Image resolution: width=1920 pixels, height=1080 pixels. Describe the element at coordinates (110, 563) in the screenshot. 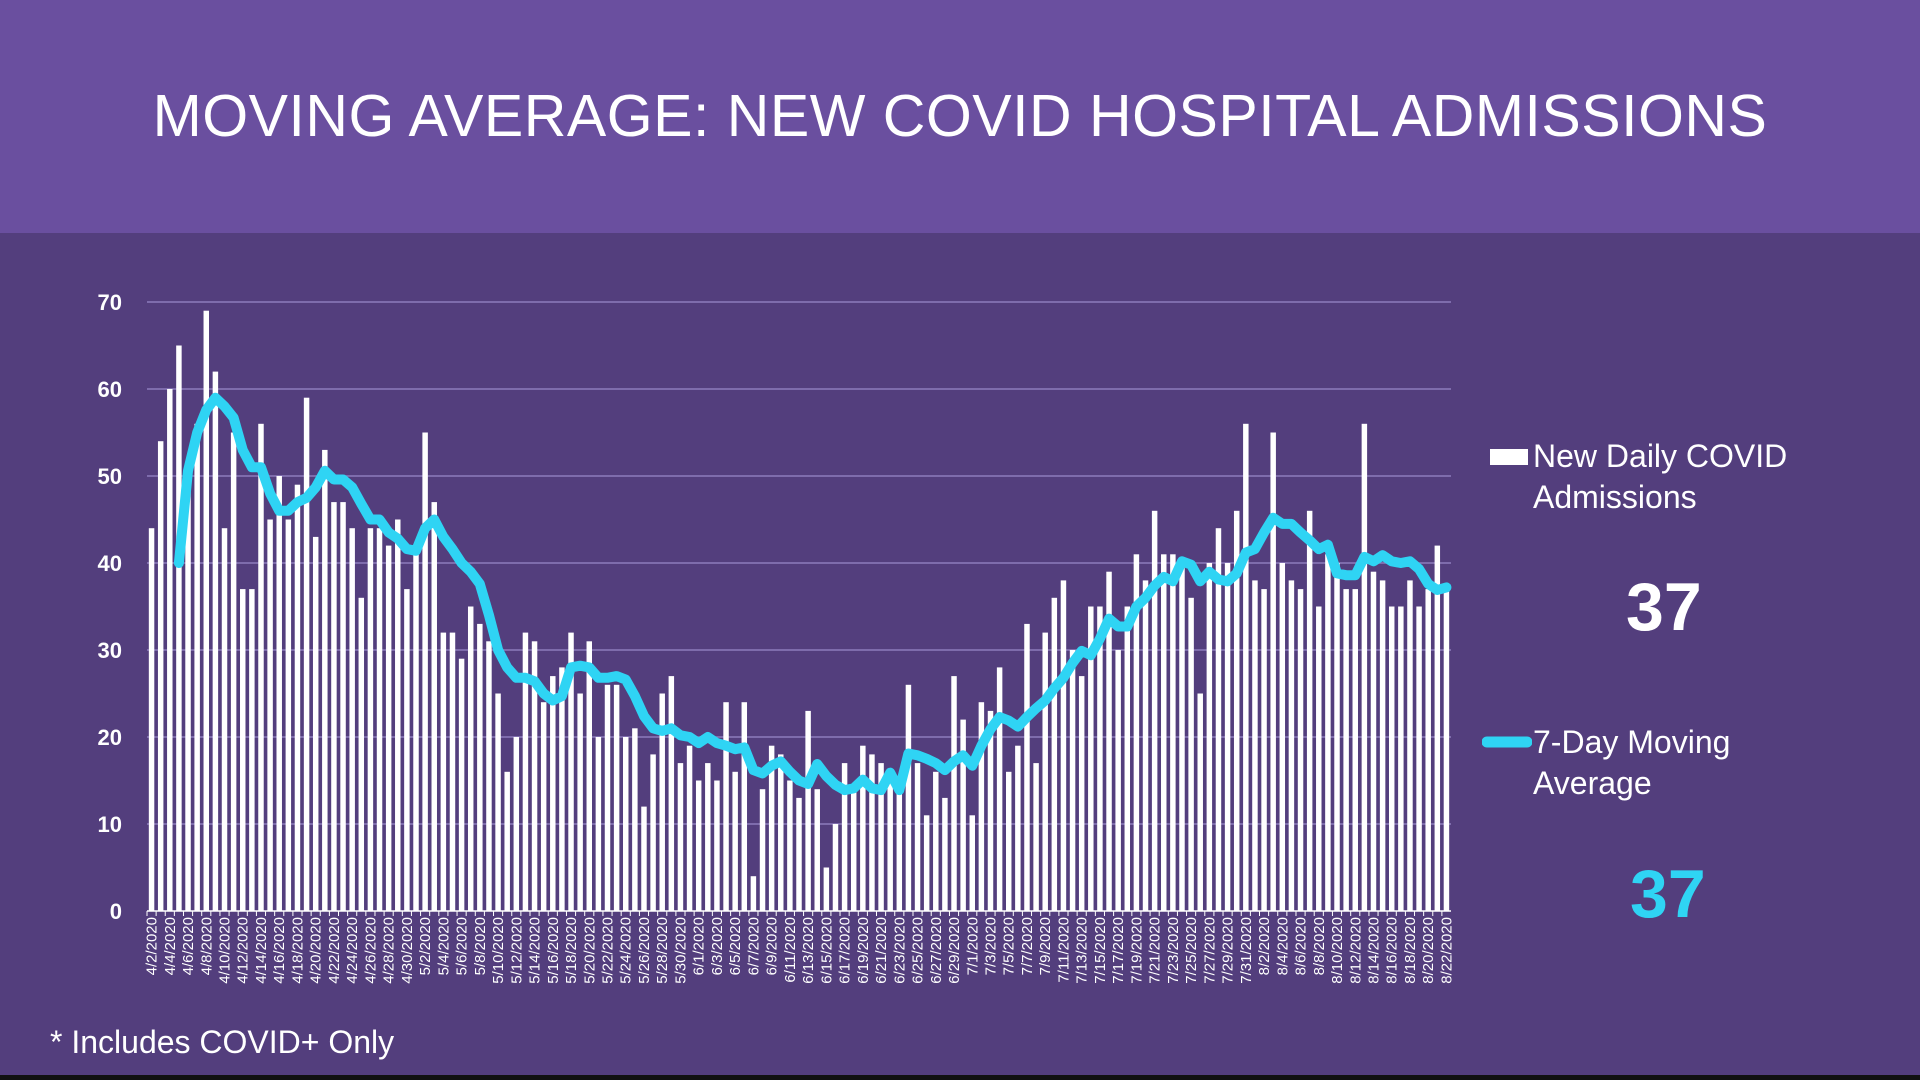

I see `y-tick-label: 40` at that location.